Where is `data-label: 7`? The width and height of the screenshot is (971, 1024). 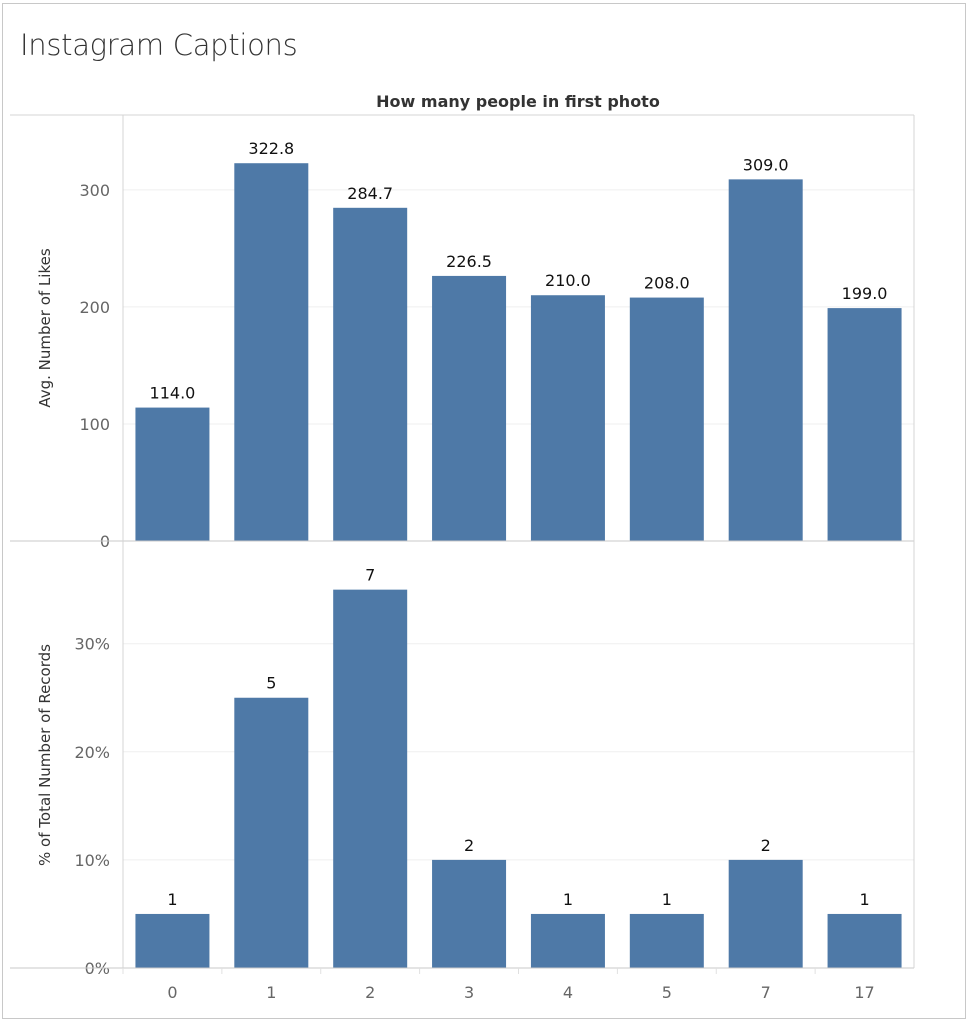 data-label: 7 is located at coordinates (370, 575).